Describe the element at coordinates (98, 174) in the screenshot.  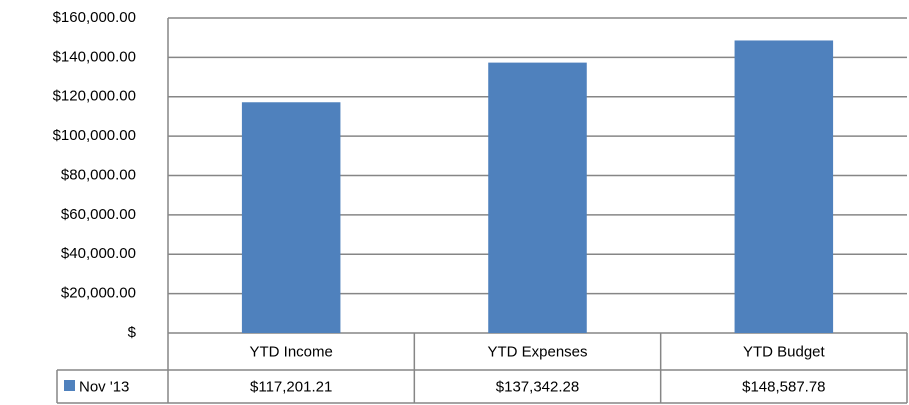
I see `y-tick-label: $80,000.00` at that location.